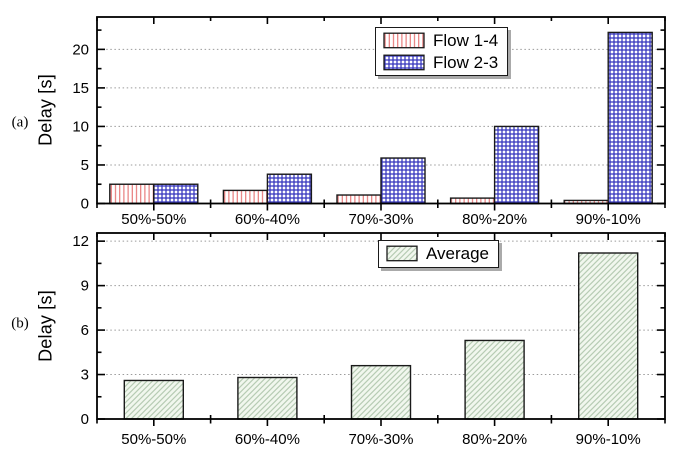 The width and height of the screenshot is (676, 455). What do you see at coordinates (85, 286) in the screenshot?
I see `svg-text: 9` at bounding box center [85, 286].